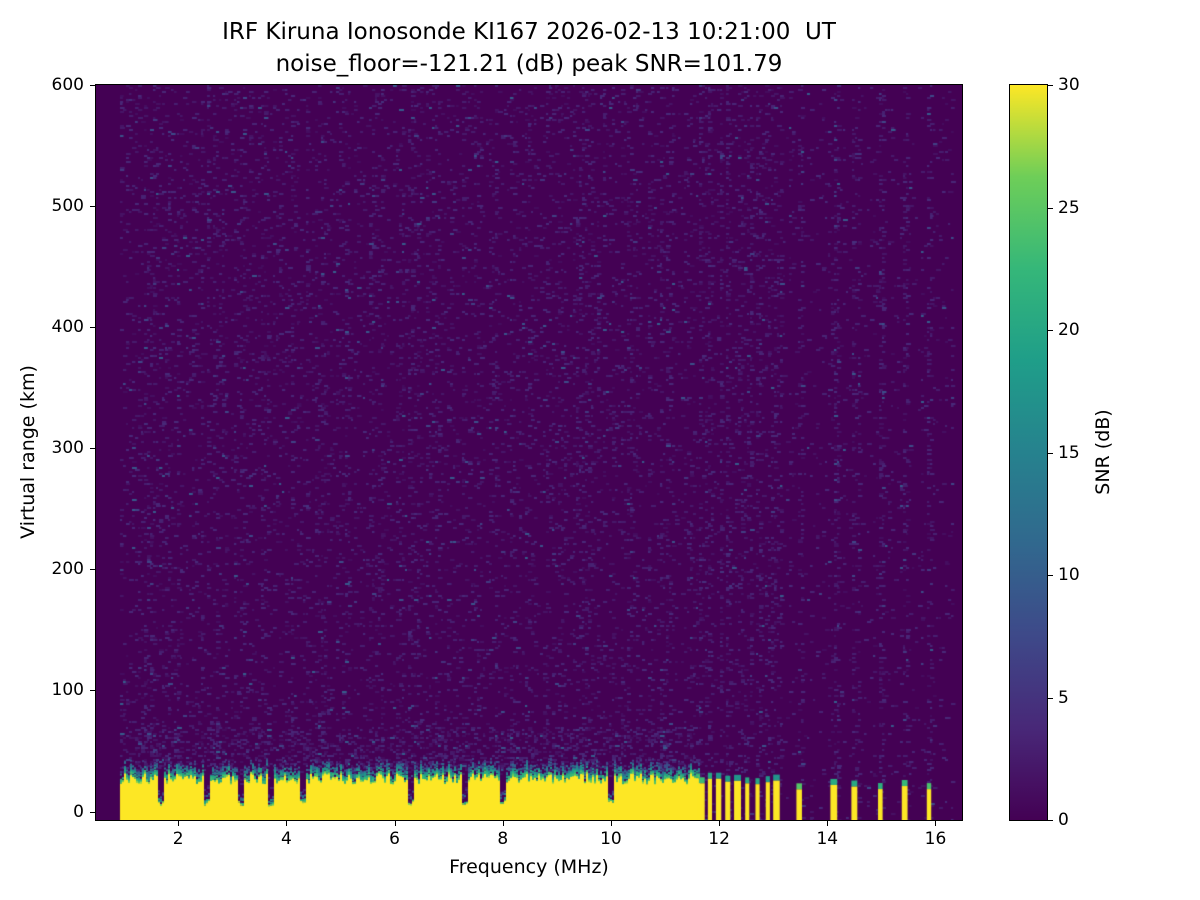 This screenshot has width=1200, height=900. What do you see at coordinates (394, 839) in the screenshot?
I see `x-tick-label: 6` at bounding box center [394, 839].